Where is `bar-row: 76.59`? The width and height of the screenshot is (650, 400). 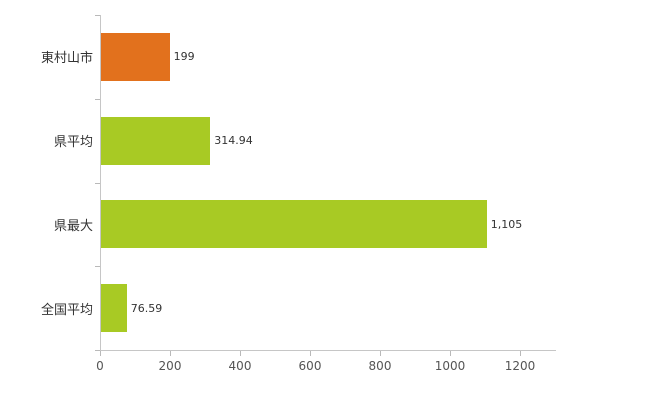 bar-row: 76.59 is located at coordinates (327, 308).